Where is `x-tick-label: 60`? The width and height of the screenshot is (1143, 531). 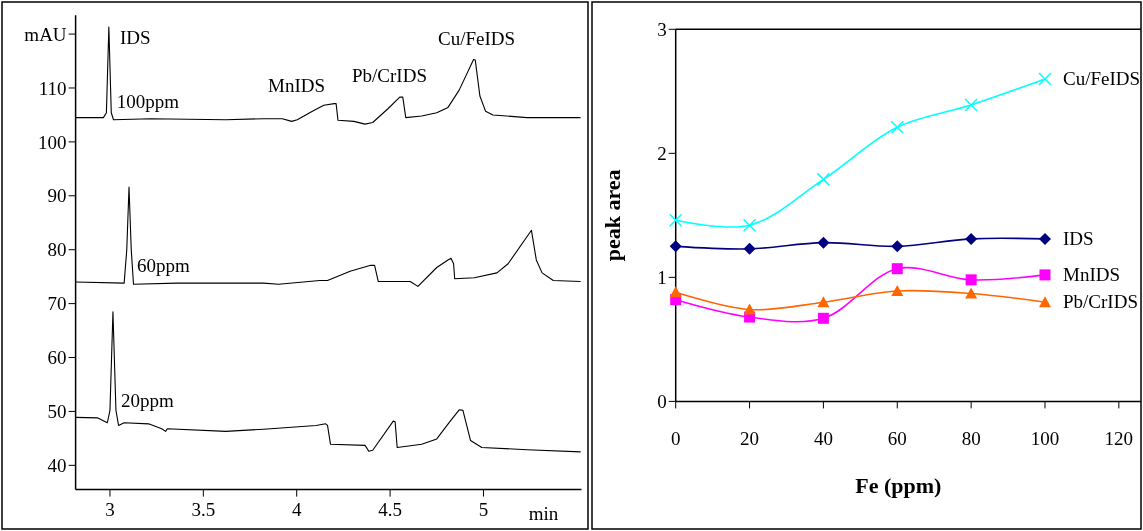 x-tick-label: 60 is located at coordinates (897, 439).